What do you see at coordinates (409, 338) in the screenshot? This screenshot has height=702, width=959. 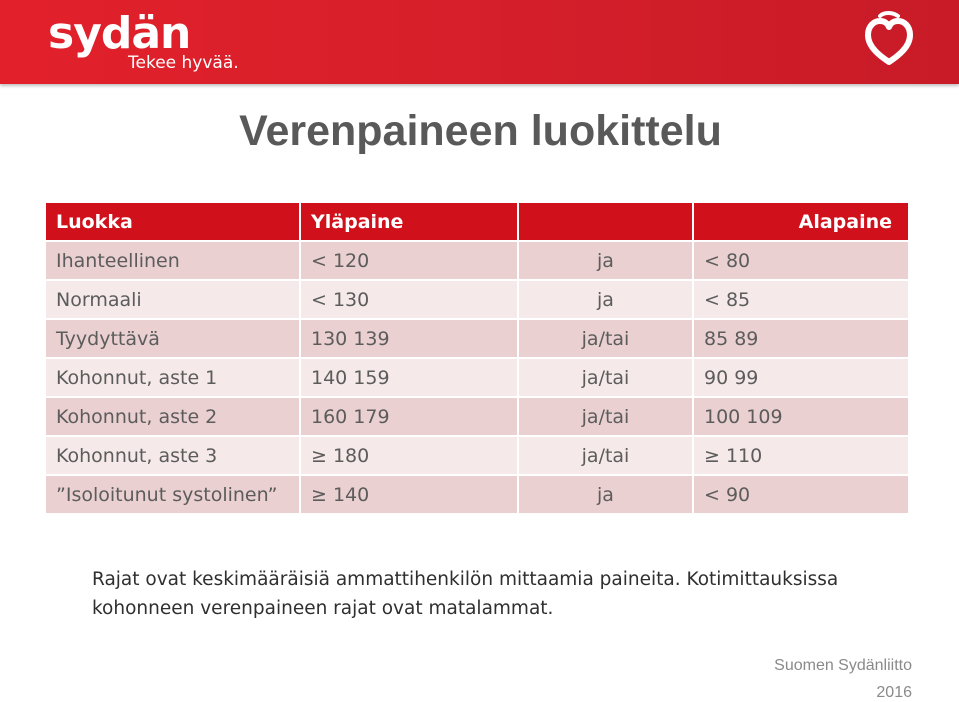 I see `systolic-cell: 130 139` at bounding box center [409, 338].